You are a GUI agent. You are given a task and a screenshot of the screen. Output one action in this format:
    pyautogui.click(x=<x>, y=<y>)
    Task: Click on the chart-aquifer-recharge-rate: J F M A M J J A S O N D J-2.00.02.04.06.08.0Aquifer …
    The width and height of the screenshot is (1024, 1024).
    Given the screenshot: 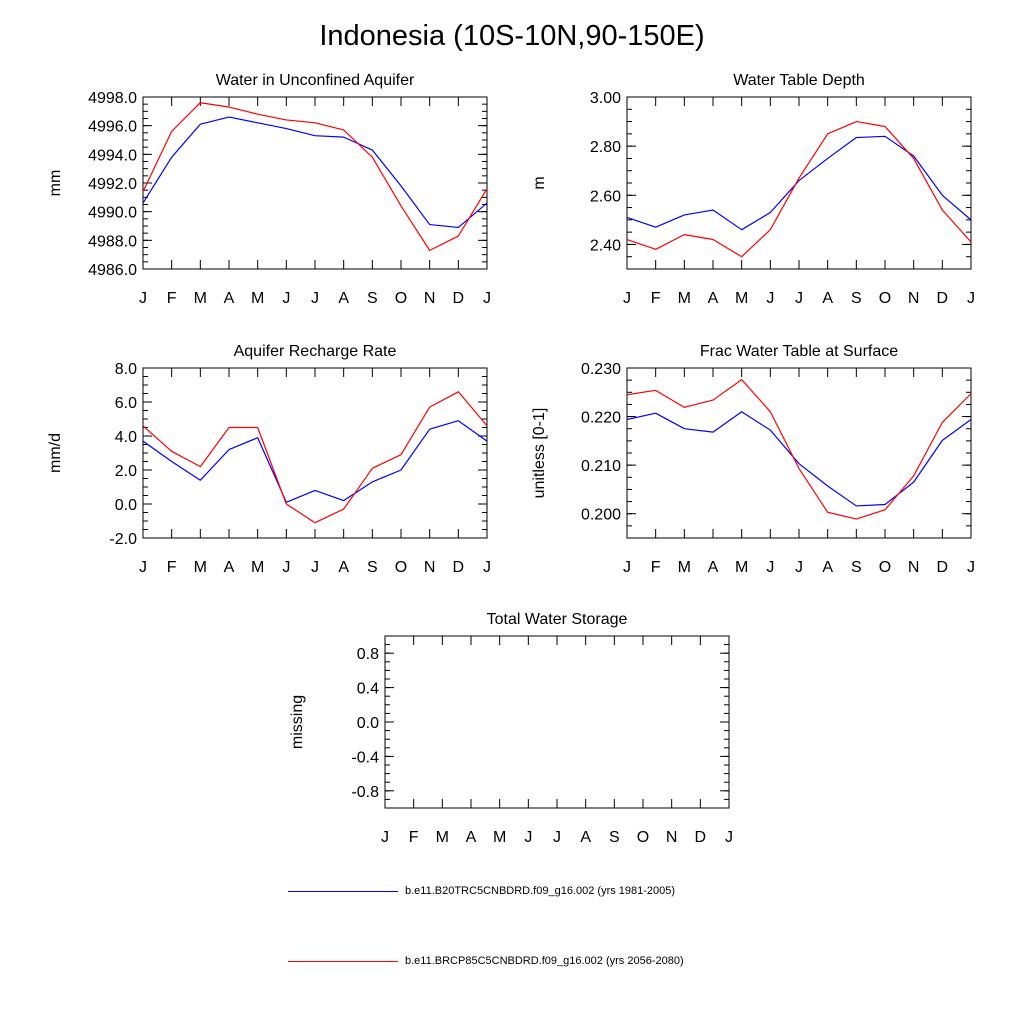 What is the action you would take?
    pyautogui.click(x=269, y=459)
    